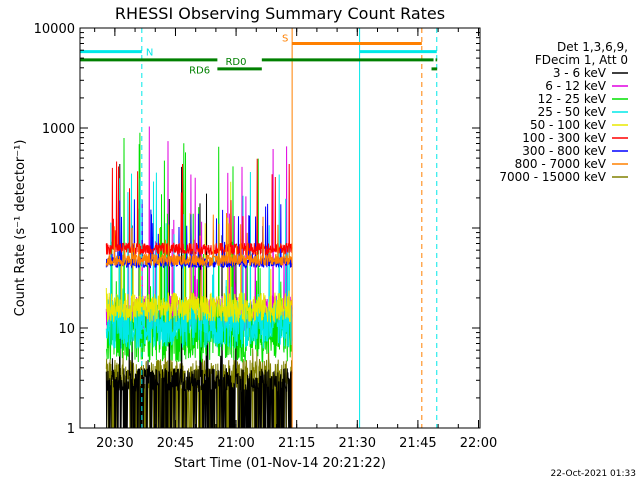 The image size is (640, 480). I want to click on y-tick-label: 10, so click(66, 329).